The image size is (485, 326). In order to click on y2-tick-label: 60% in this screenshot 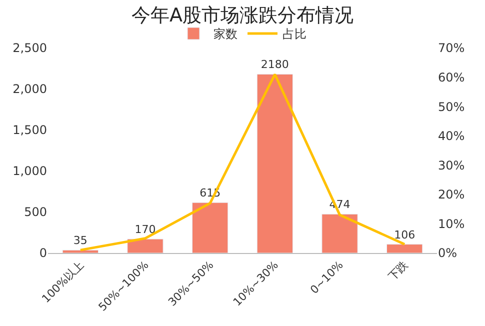, I will do `click(451, 77)`.